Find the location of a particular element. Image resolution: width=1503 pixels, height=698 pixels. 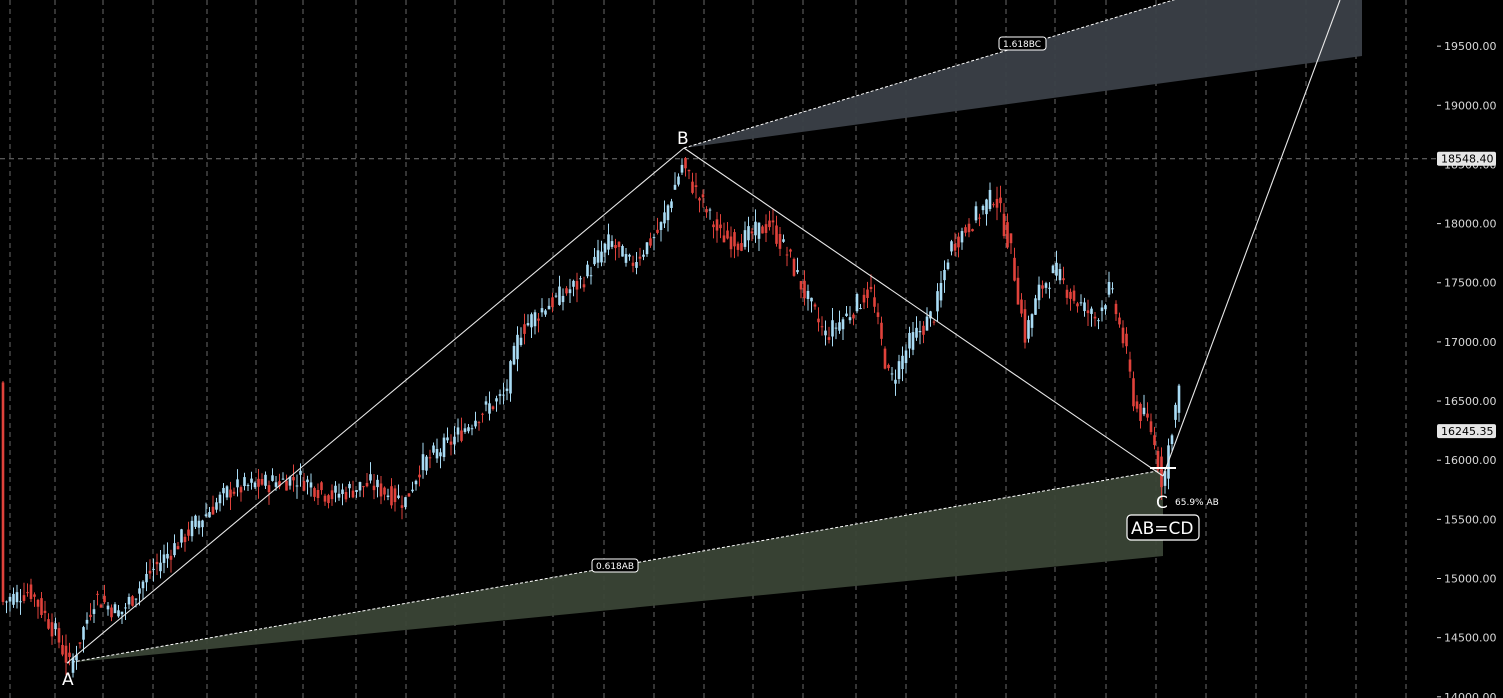

cd-leg-line is located at coordinates (1251, 238).